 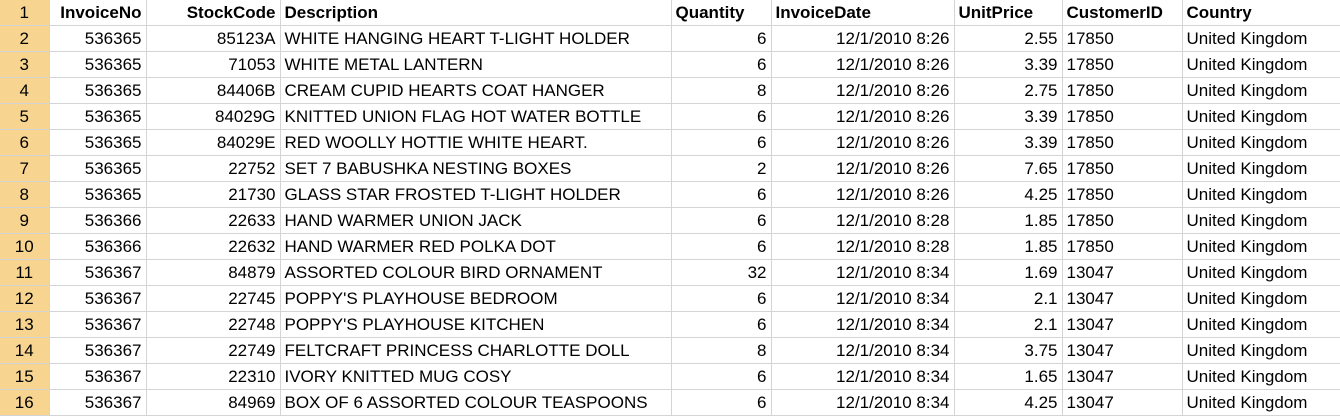 I want to click on cell-description: GLASS STAR FROSTED T-LIGHT HOLDER, so click(x=476, y=194).